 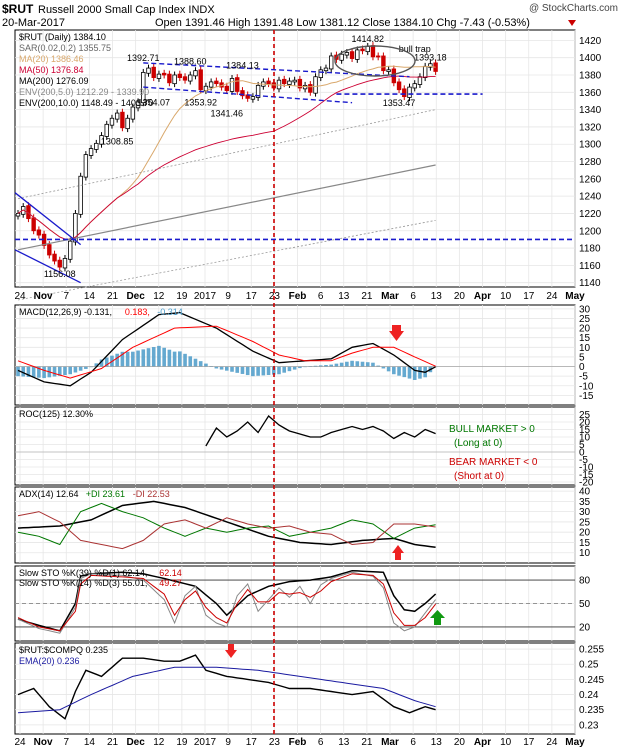 I want to click on adx-panel, so click(x=295, y=525).